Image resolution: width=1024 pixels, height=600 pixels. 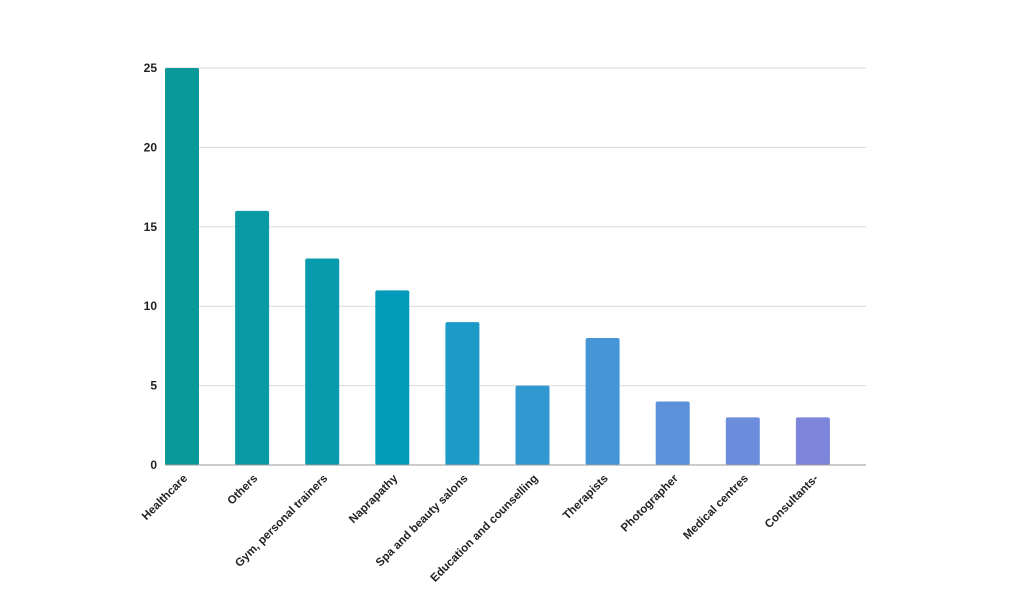 What do you see at coordinates (182, 266) in the screenshot?
I see `bar-healthcare` at bounding box center [182, 266].